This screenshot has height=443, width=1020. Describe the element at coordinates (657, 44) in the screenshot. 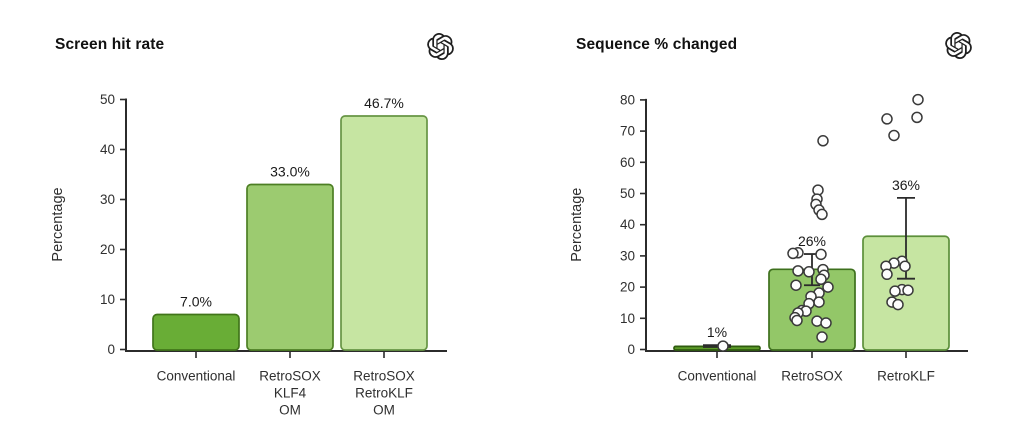

I see `chart-title: Sequence % changed` at that location.